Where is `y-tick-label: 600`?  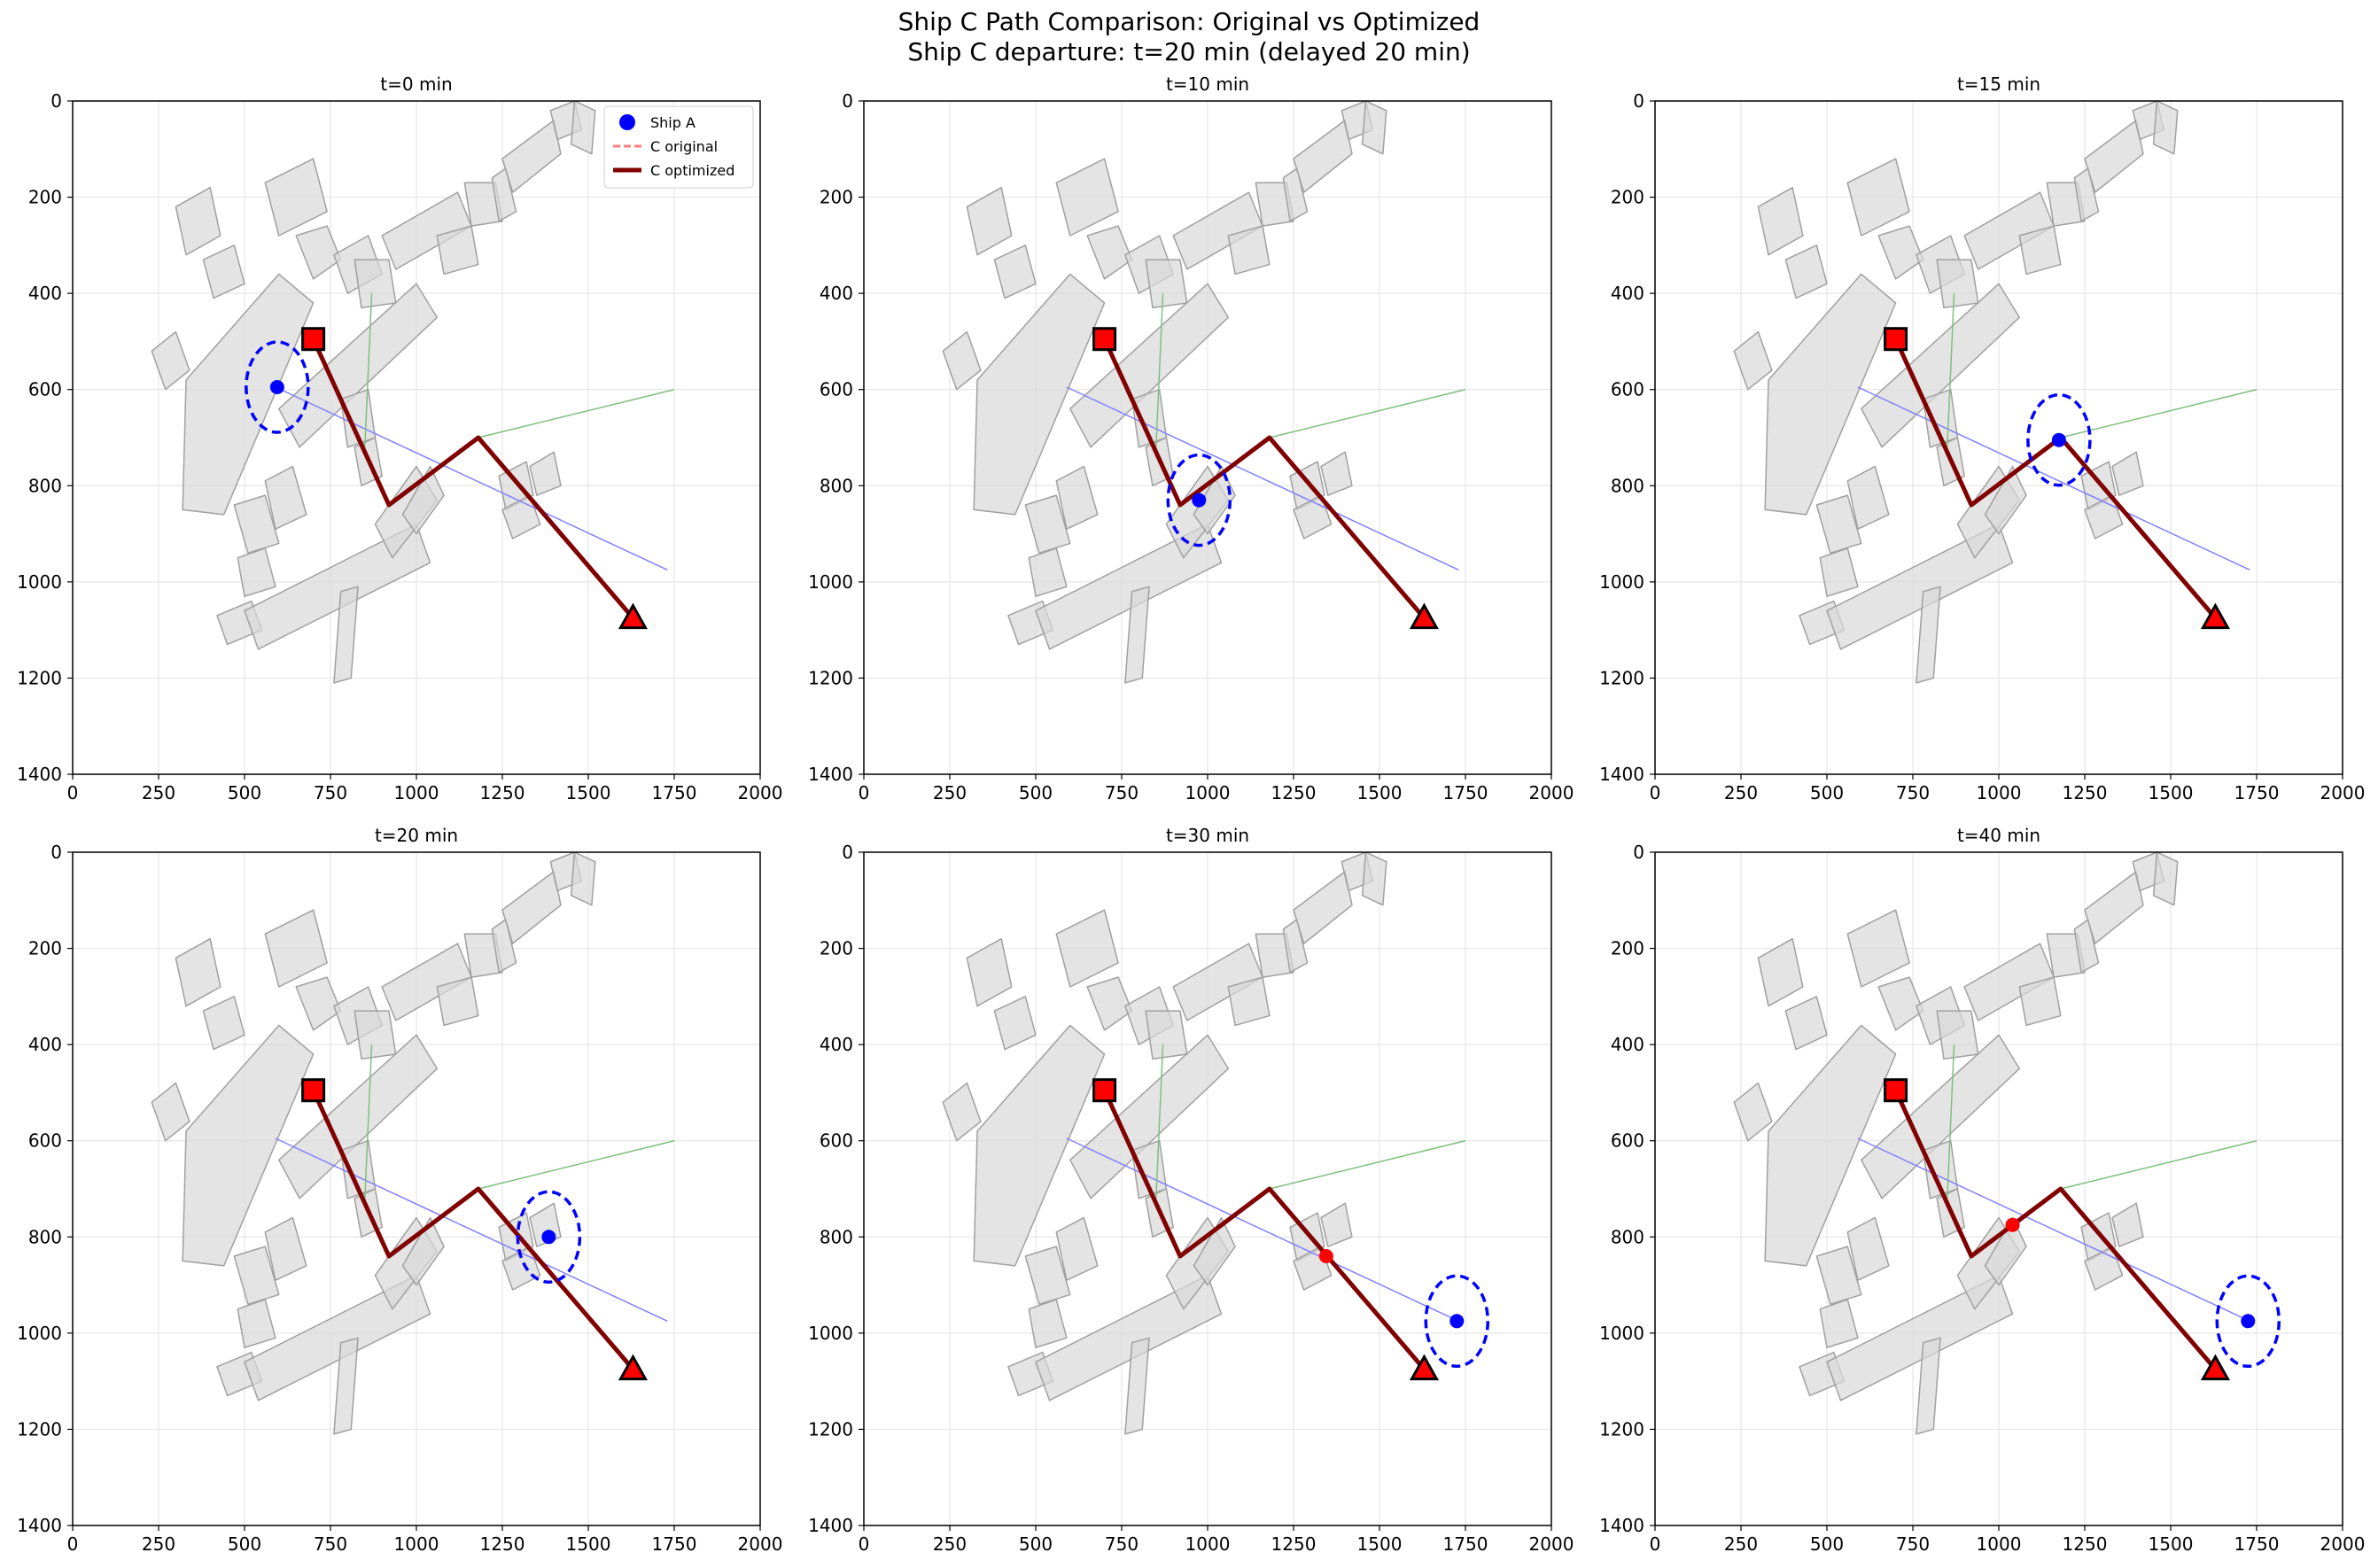
y-tick-label: 600 is located at coordinates (836, 389).